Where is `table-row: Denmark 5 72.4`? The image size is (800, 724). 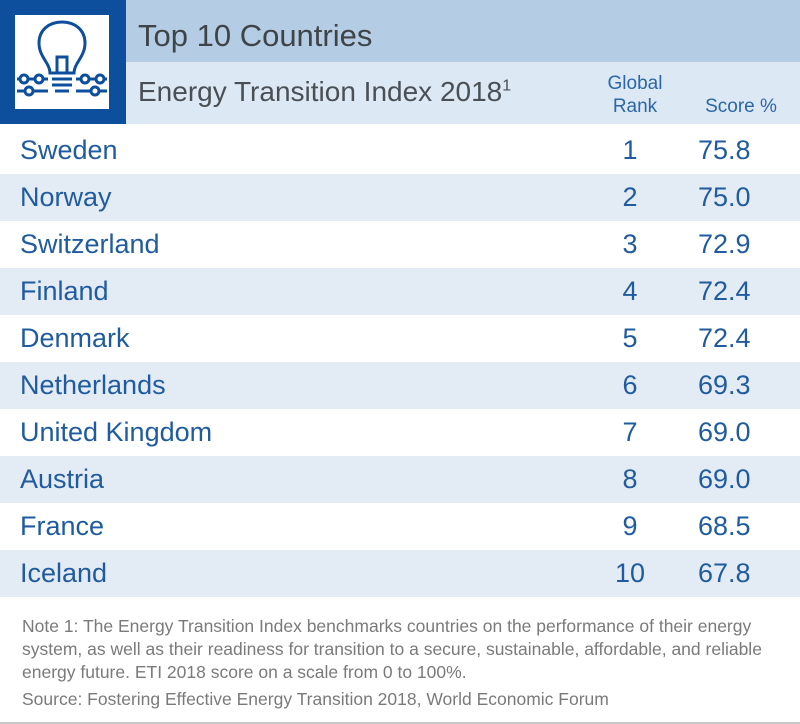
table-row: Denmark 5 72.4 is located at coordinates (400, 338).